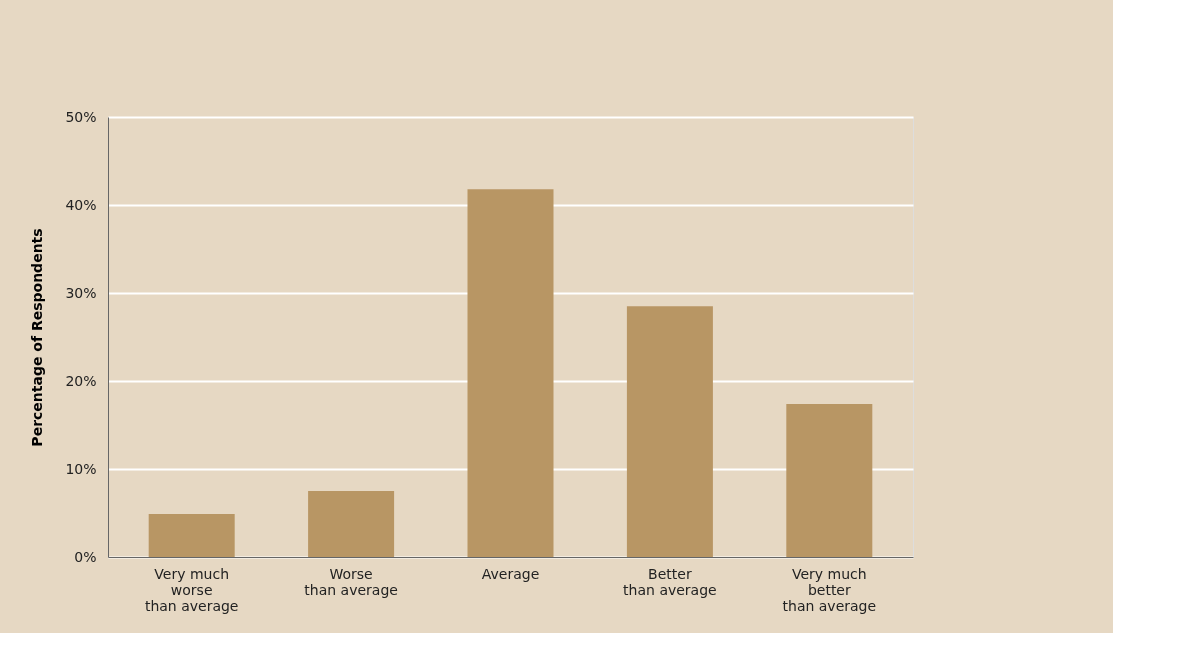 The image size is (1183, 666). What do you see at coordinates (81, 292) in the screenshot?
I see `y-tick-label: 30%` at bounding box center [81, 292].